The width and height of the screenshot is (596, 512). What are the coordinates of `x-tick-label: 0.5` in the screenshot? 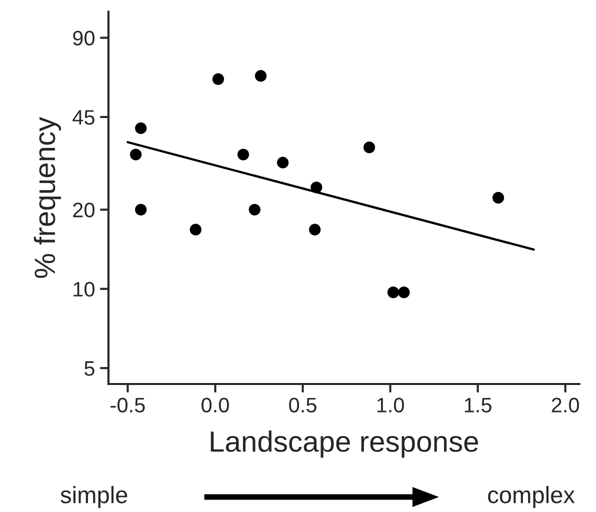 It's located at (302, 405).